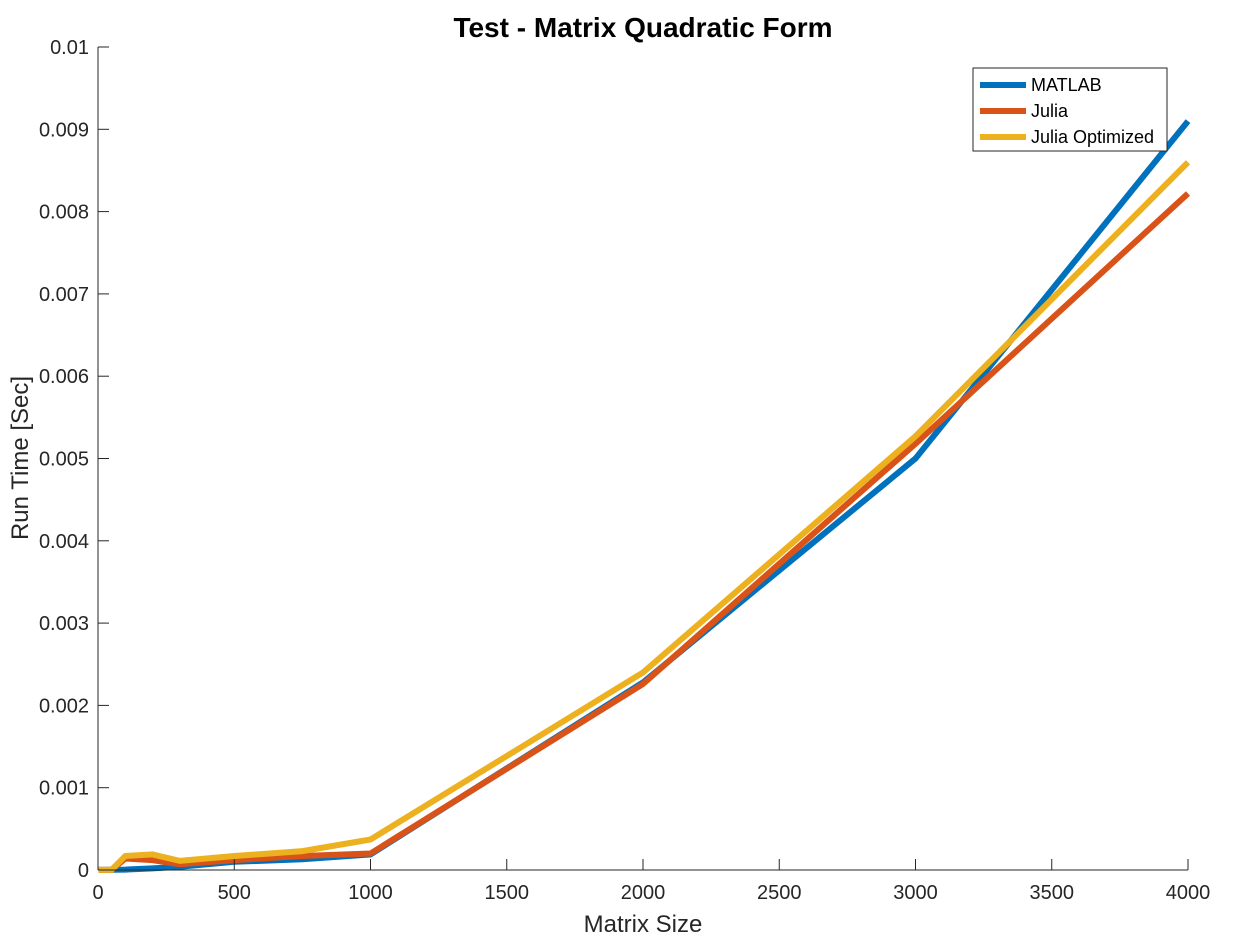 This screenshot has height=938, width=1250. What do you see at coordinates (915, 893) in the screenshot?
I see `x-tick-label: 3000` at bounding box center [915, 893].